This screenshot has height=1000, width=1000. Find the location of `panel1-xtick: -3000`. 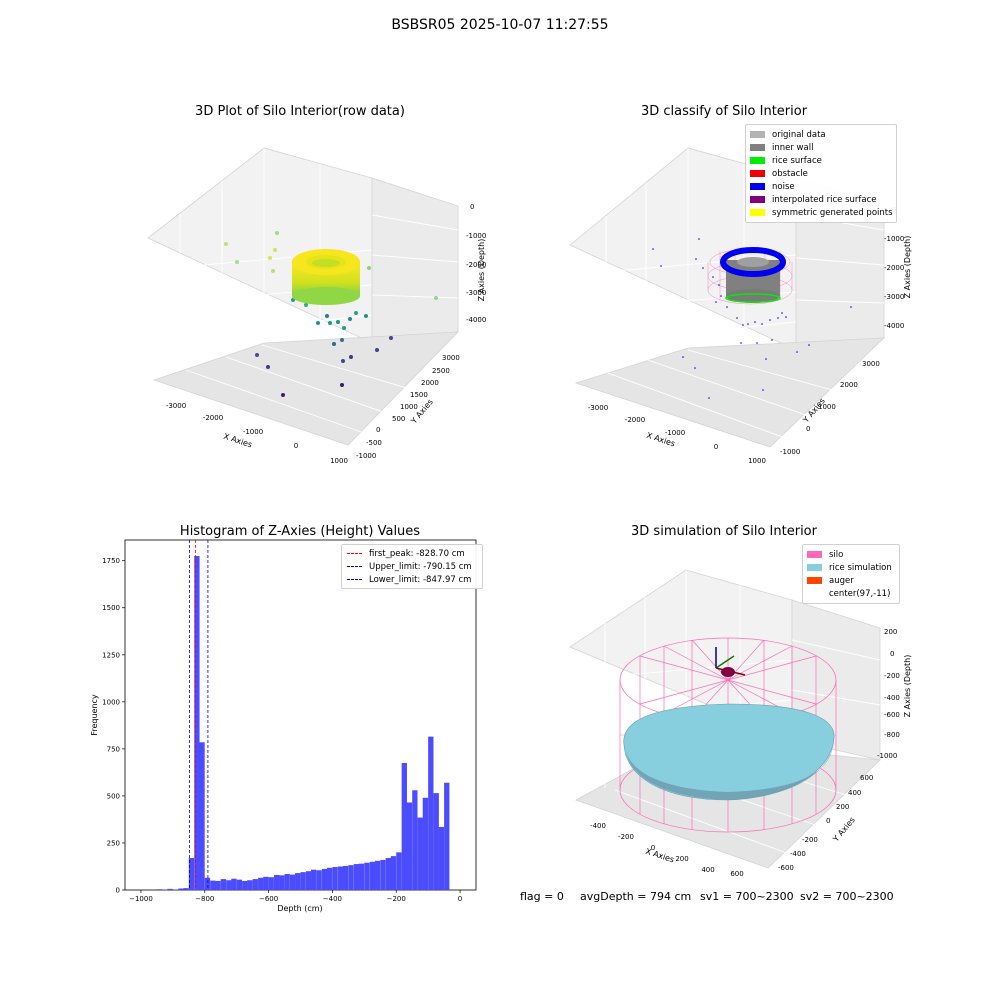

panel1-xtick: -3000 is located at coordinates (176, 406).